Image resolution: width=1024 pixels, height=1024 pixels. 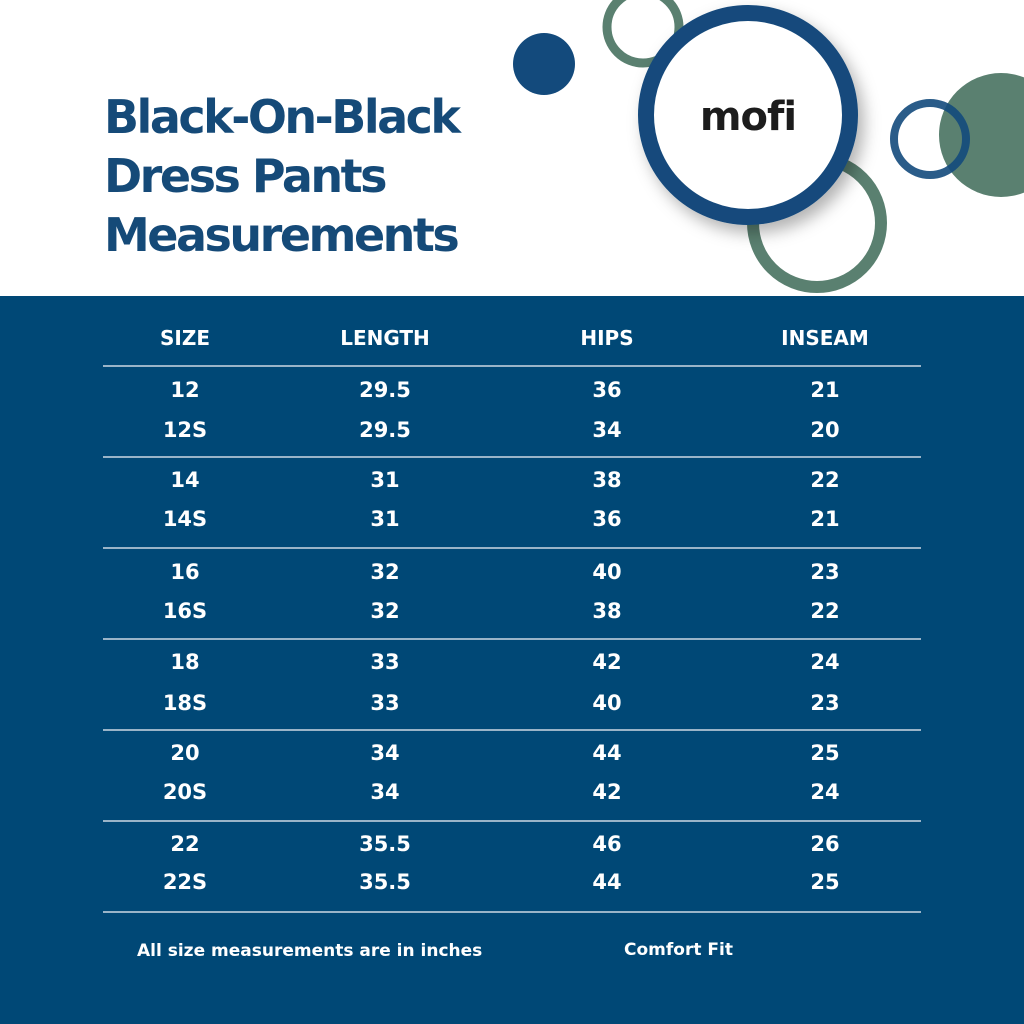 What do you see at coordinates (607, 844) in the screenshot?
I see `cell-hips: 46` at bounding box center [607, 844].